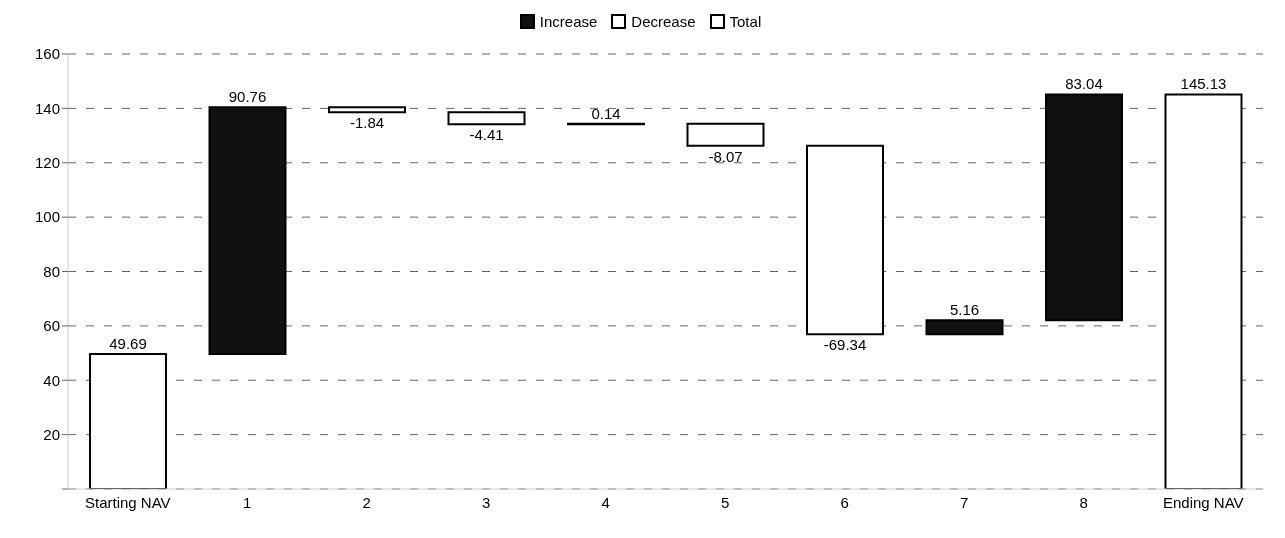  I want to click on x-tick-label: Starting NAV, so click(127, 502).